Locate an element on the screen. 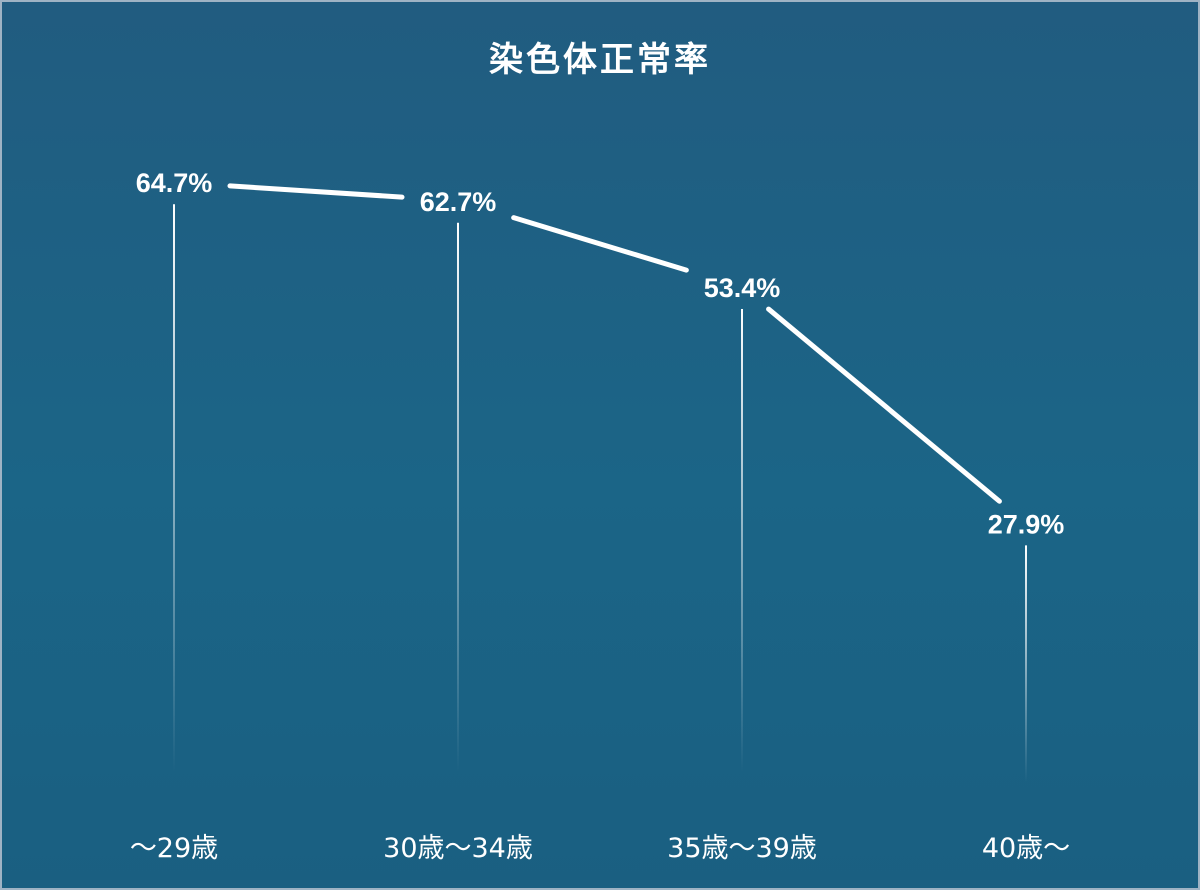 This screenshot has width=1200, height=890. data-label-2: 62.7% is located at coordinates (458, 202).